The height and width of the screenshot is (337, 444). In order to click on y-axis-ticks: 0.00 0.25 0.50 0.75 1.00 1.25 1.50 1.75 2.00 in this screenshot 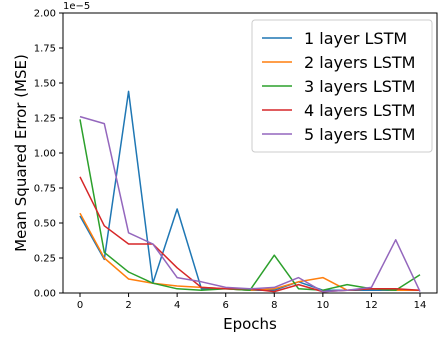, I will do `click(48, 154)`.